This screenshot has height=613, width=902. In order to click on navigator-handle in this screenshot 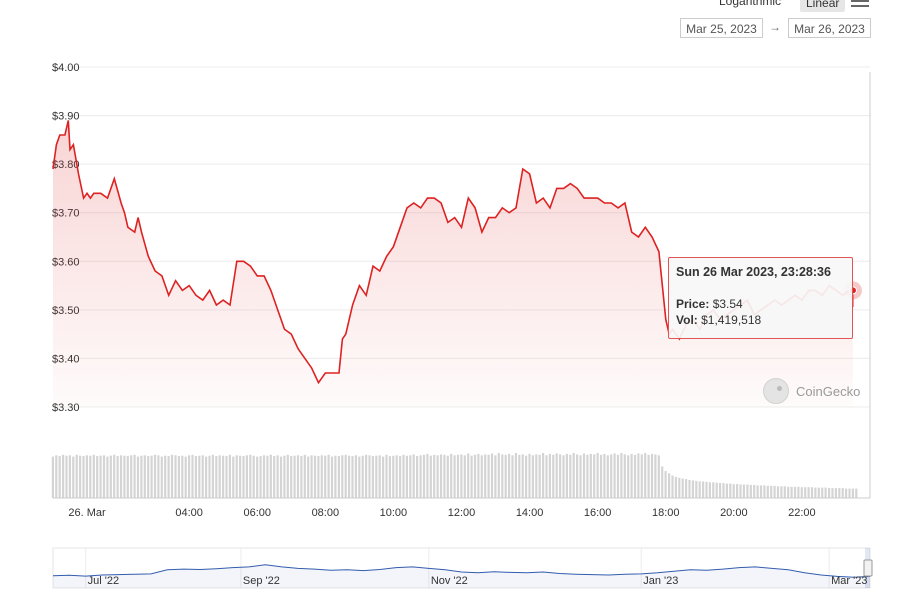, I will do `click(868, 568)`.